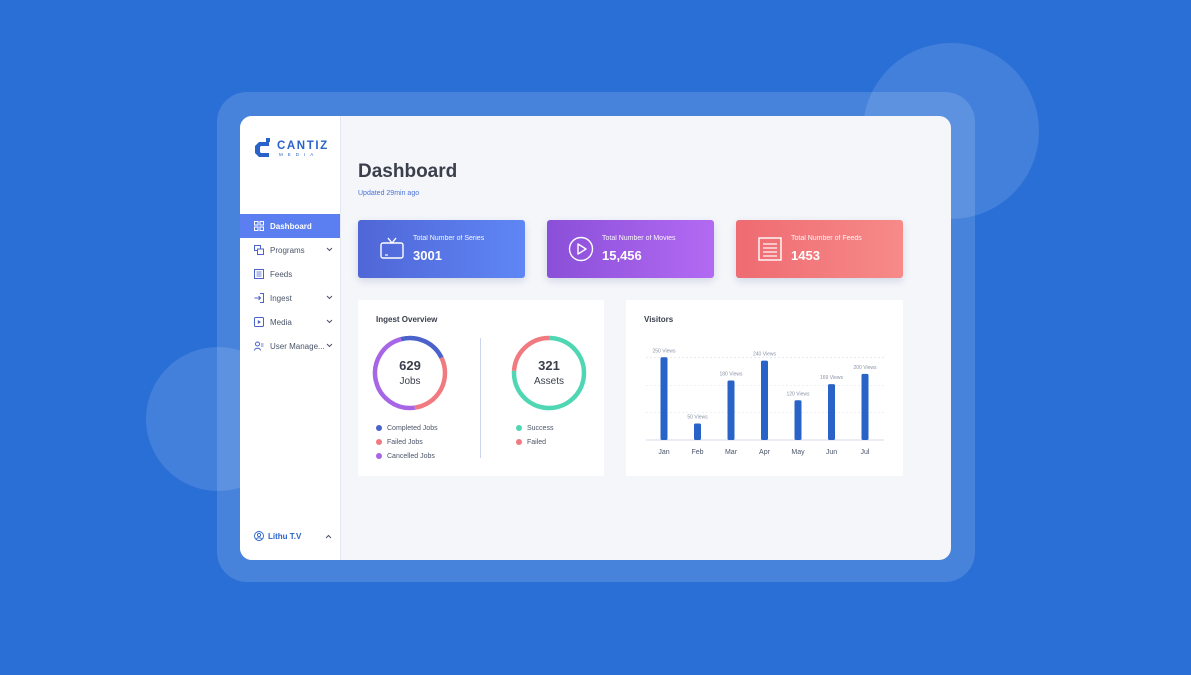 The image size is (1191, 675). I want to click on legend-label: Completed Jobs, so click(412, 428).